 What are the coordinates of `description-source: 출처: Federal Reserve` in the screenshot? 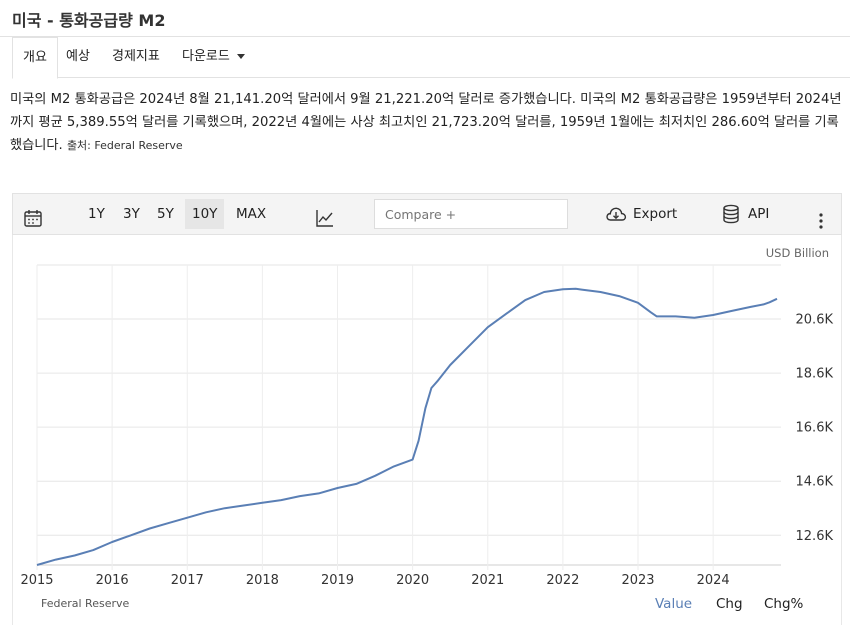 It's located at (124, 145).